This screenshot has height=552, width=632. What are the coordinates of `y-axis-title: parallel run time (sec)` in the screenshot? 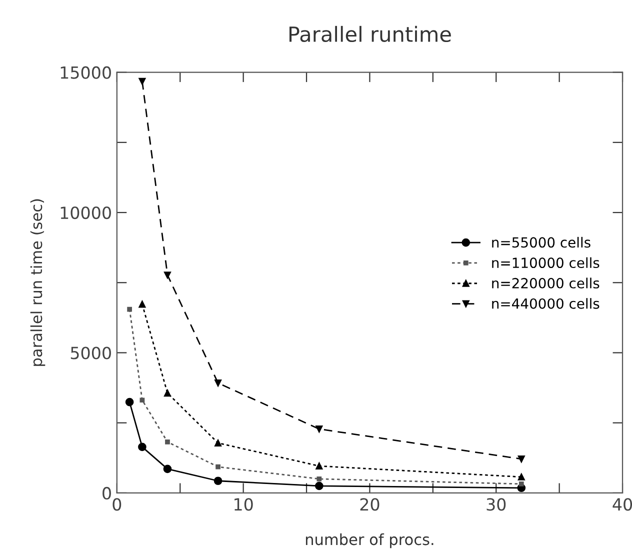 It's located at (38, 282).